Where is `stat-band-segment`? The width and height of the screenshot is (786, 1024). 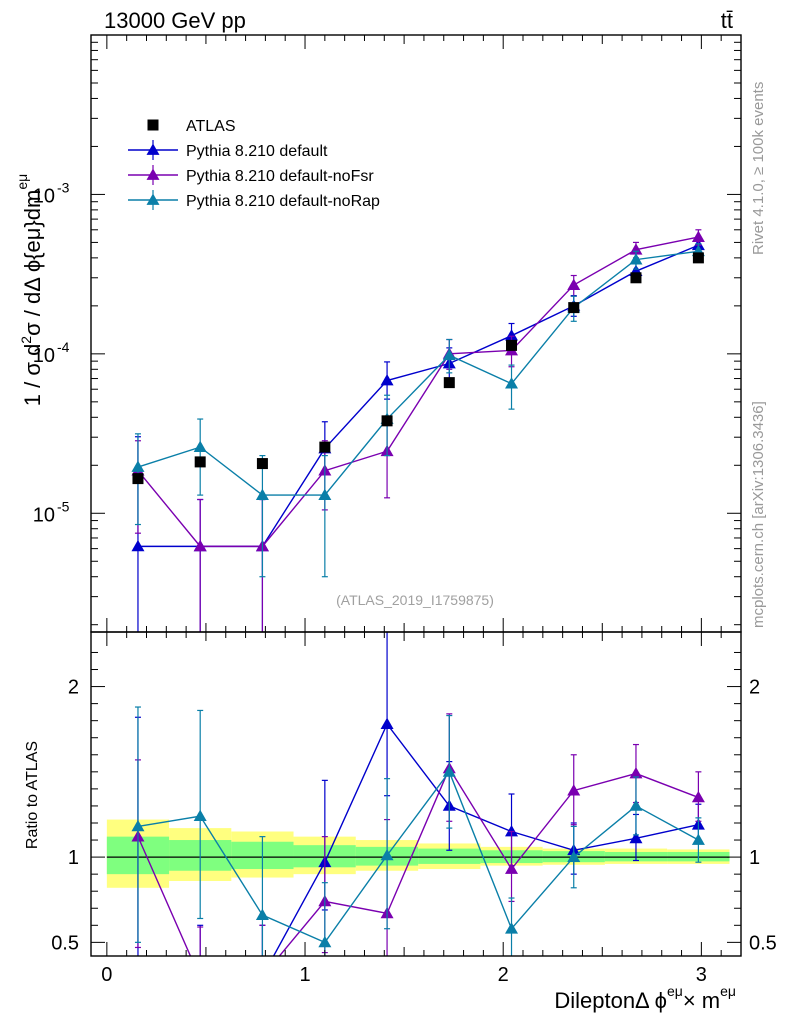
stat-band-segment is located at coordinates (449, 856).